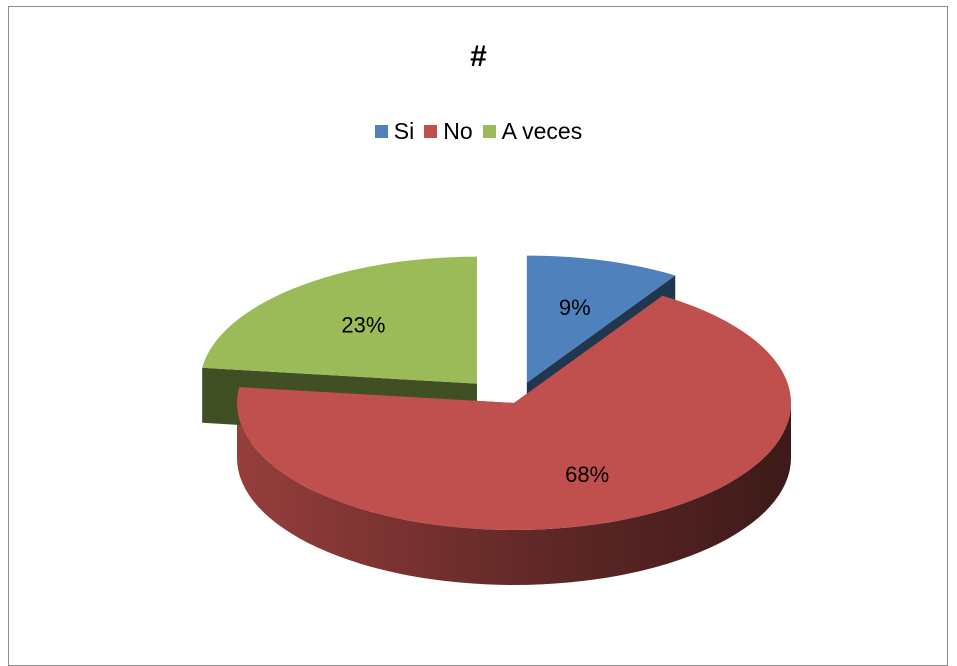 The image size is (957, 666). What do you see at coordinates (478, 56) in the screenshot?
I see `chart-title: #` at bounding box center [478, 56].